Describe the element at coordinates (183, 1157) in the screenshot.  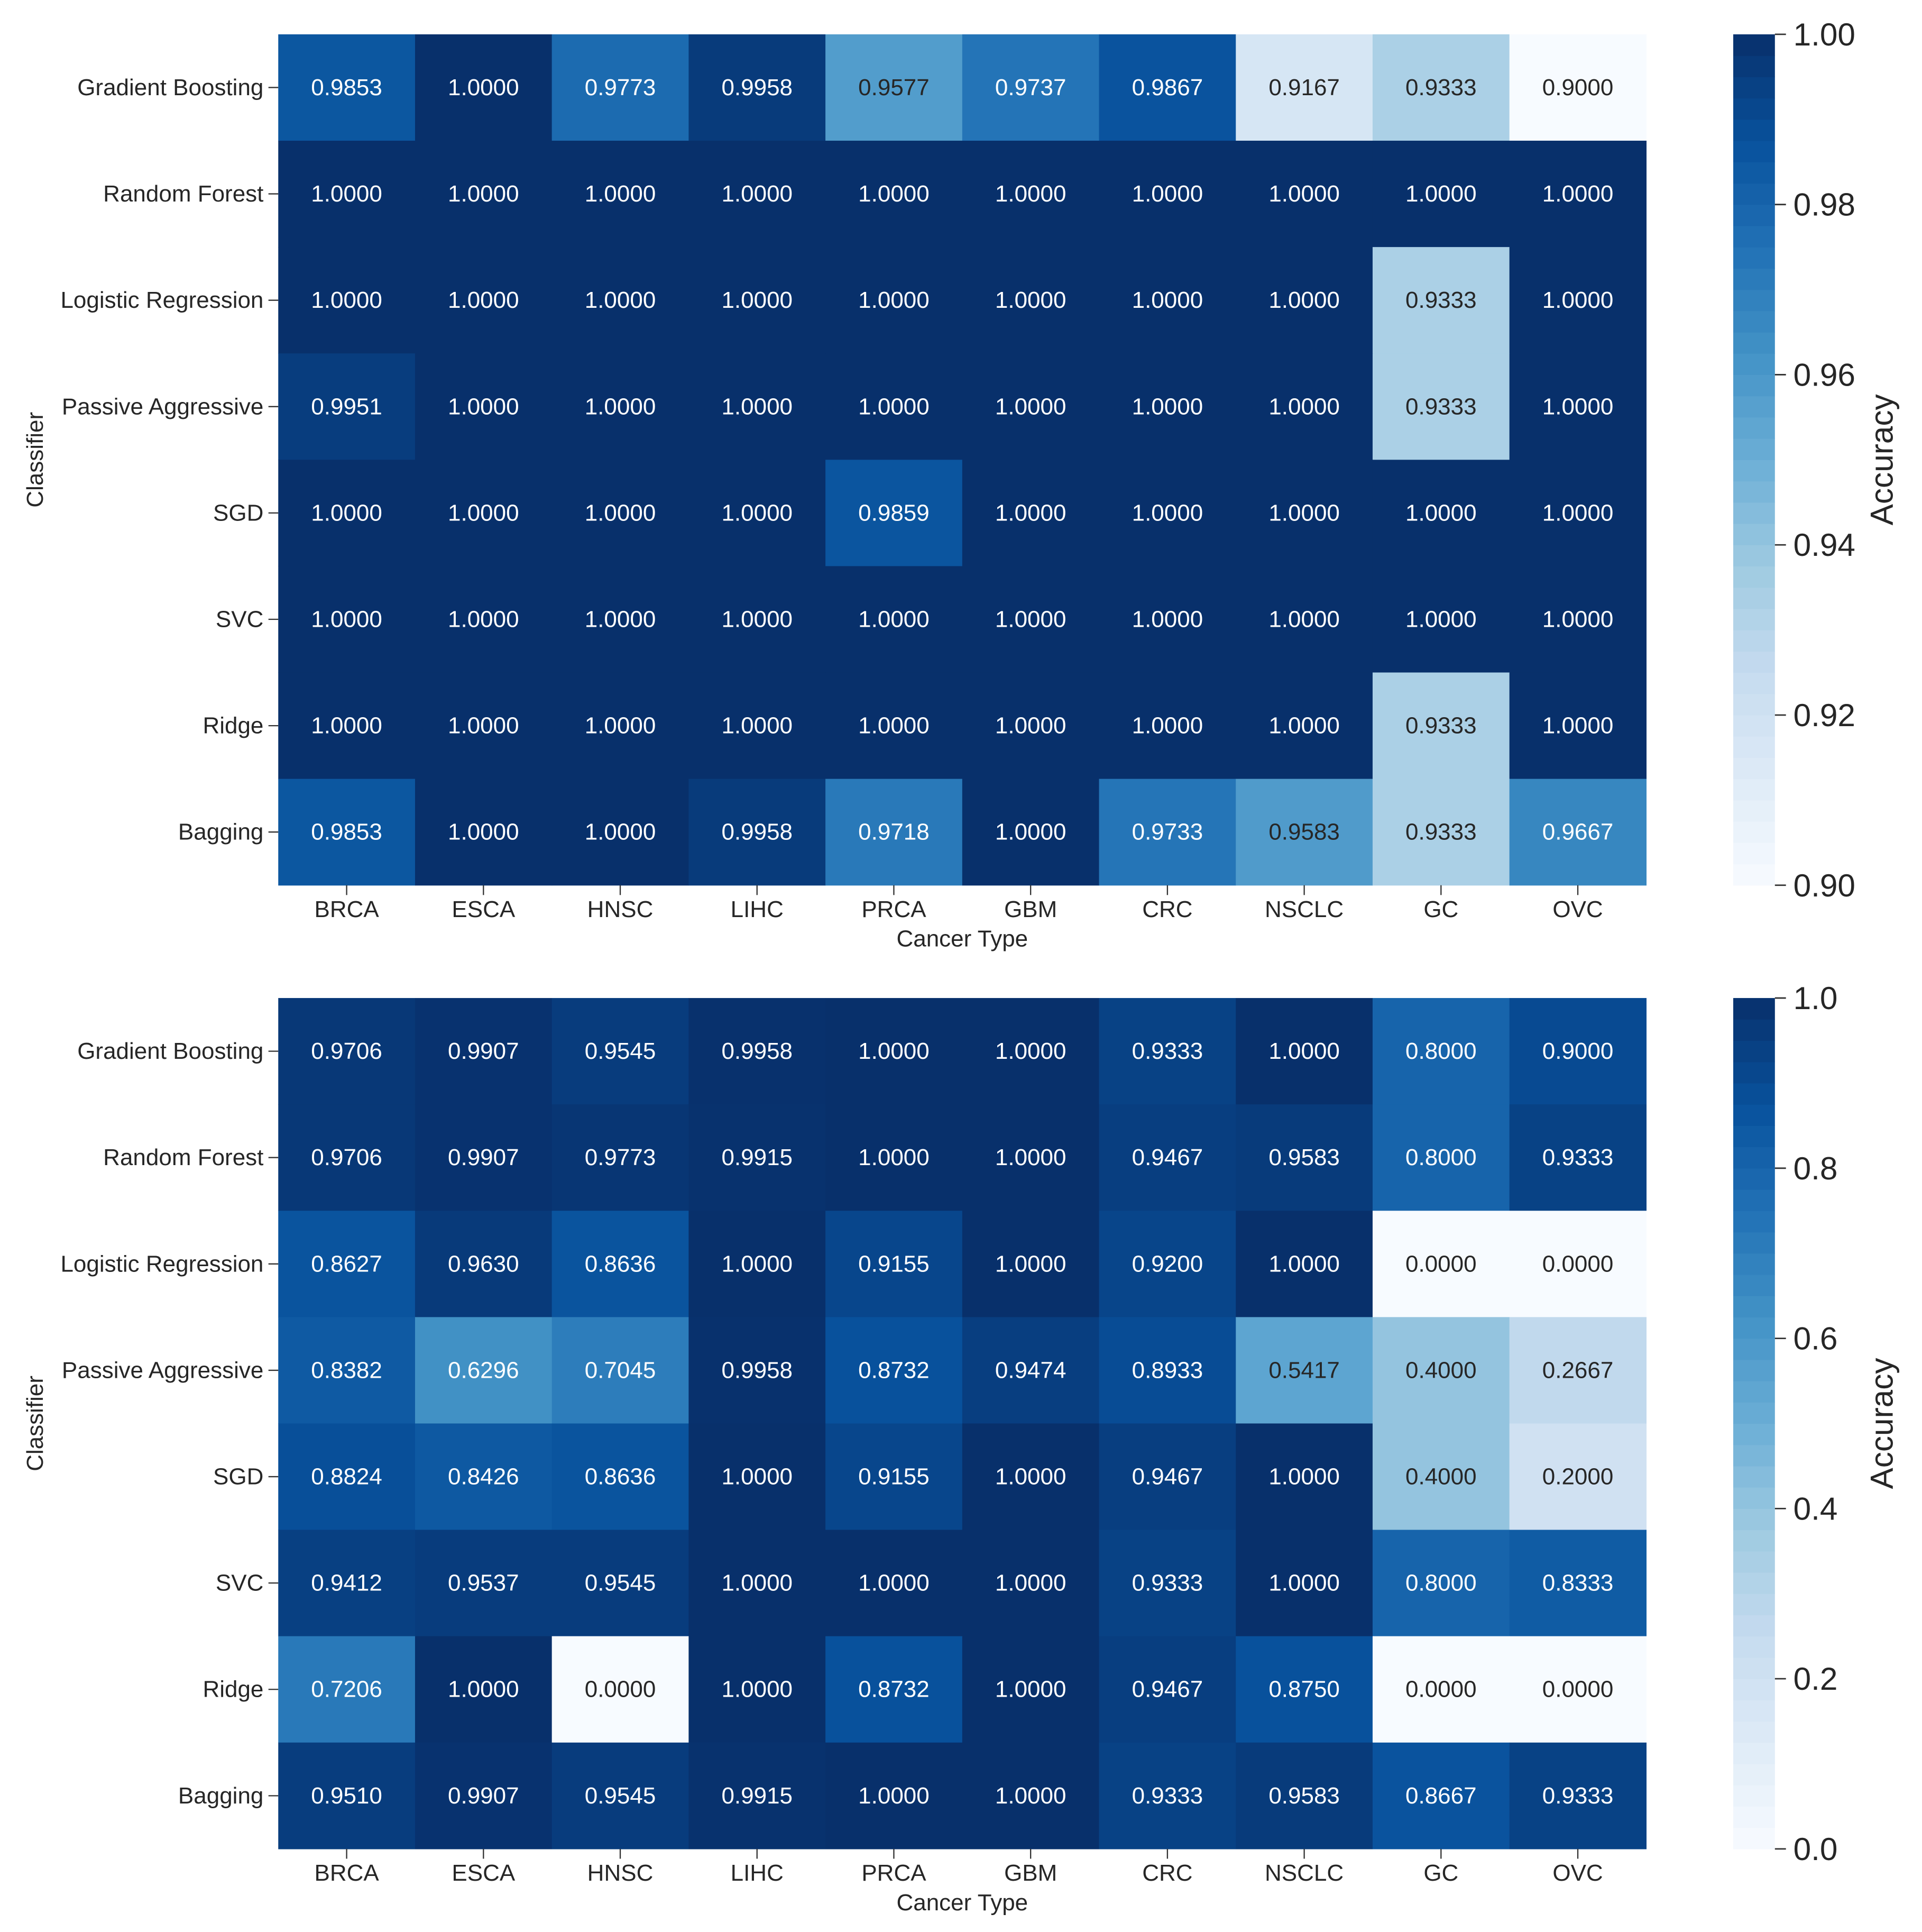
I see `y-tick-label-random-forest: Random Forest` at that location.